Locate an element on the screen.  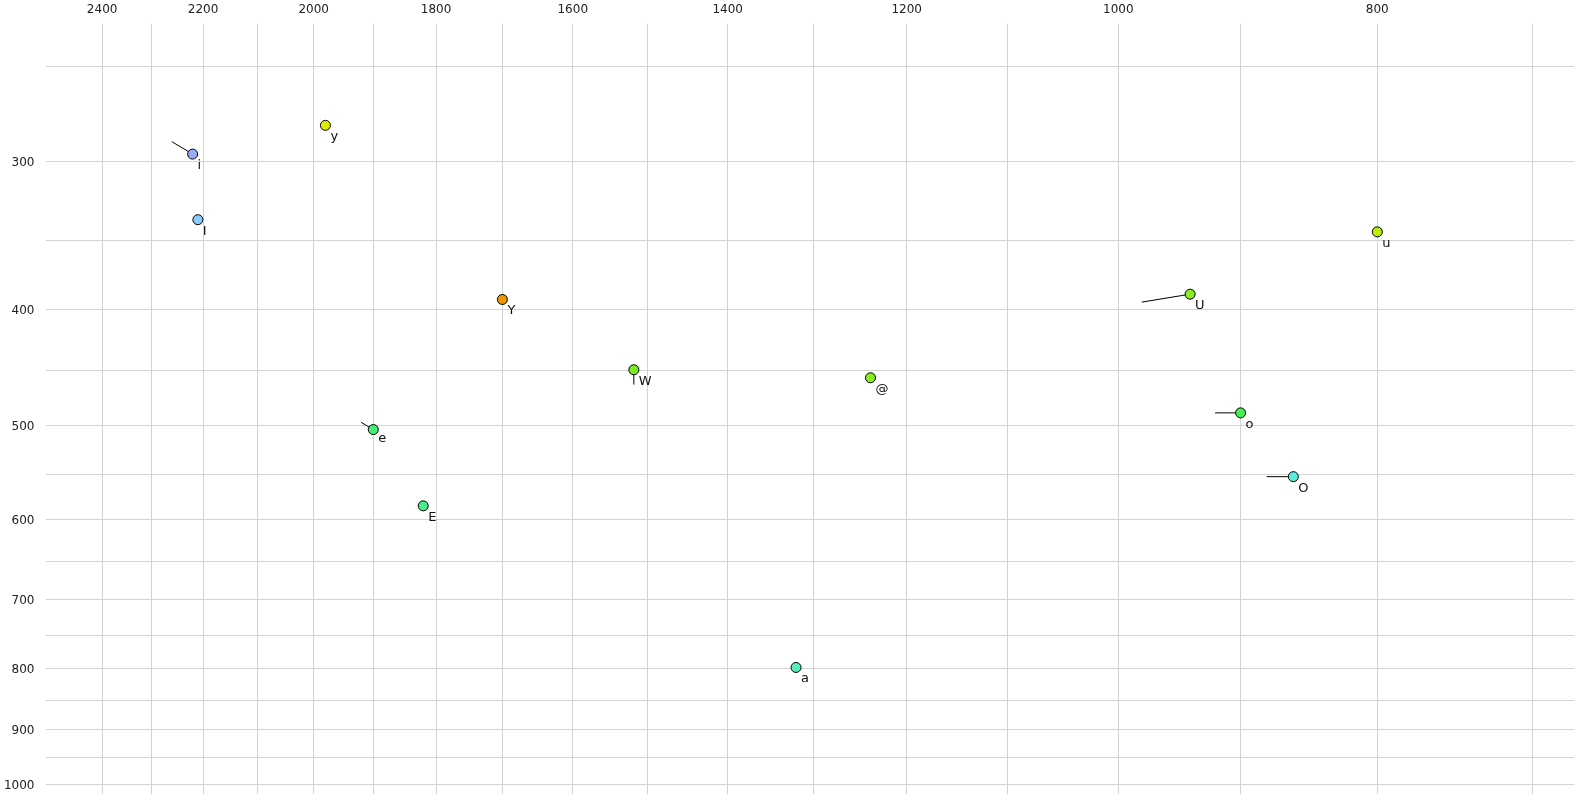
y-tick-label: 300 is located at coordinates (23, 161).